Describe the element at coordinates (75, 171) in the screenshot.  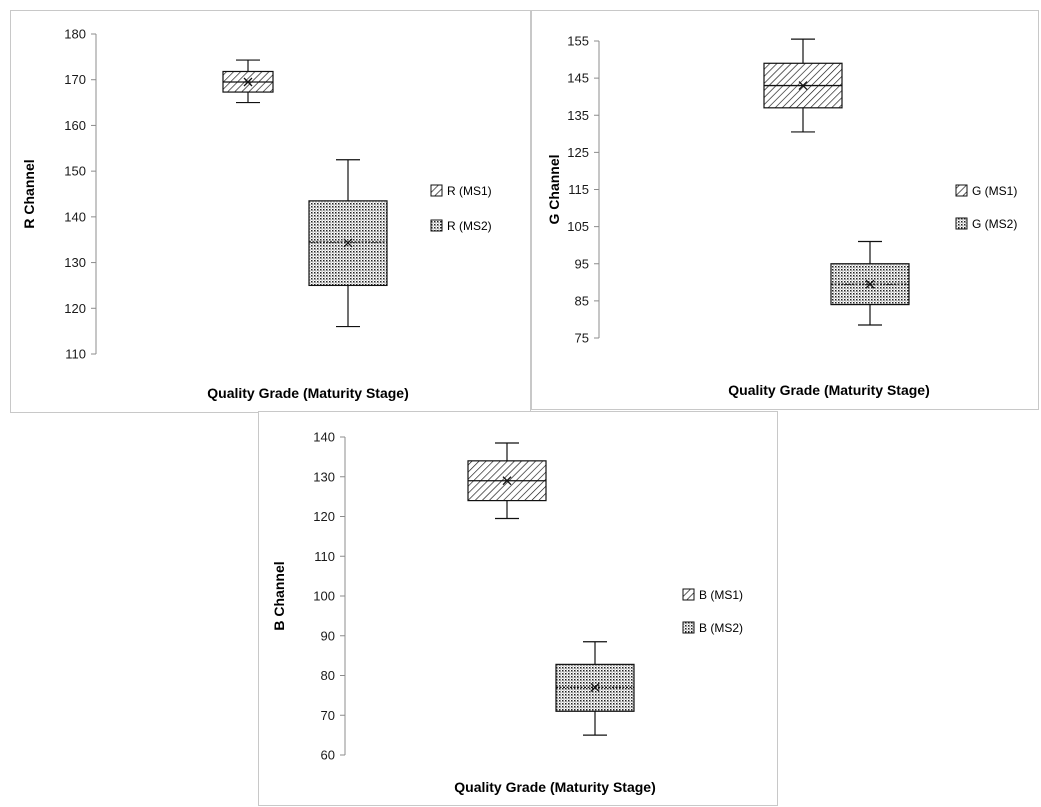
I see `r-y-tick-label: 150` at that location.